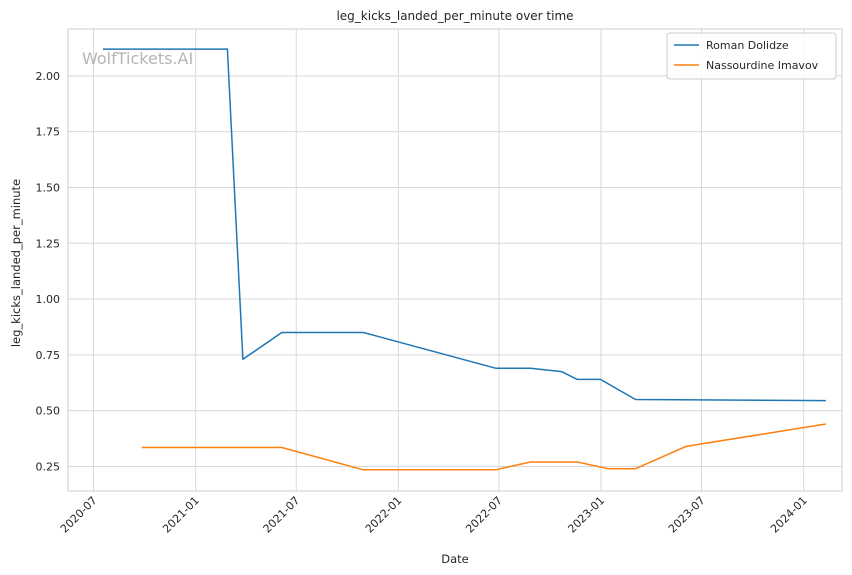  I want to click on watermark-text: WolfTickets.AI, so click(137, 58).